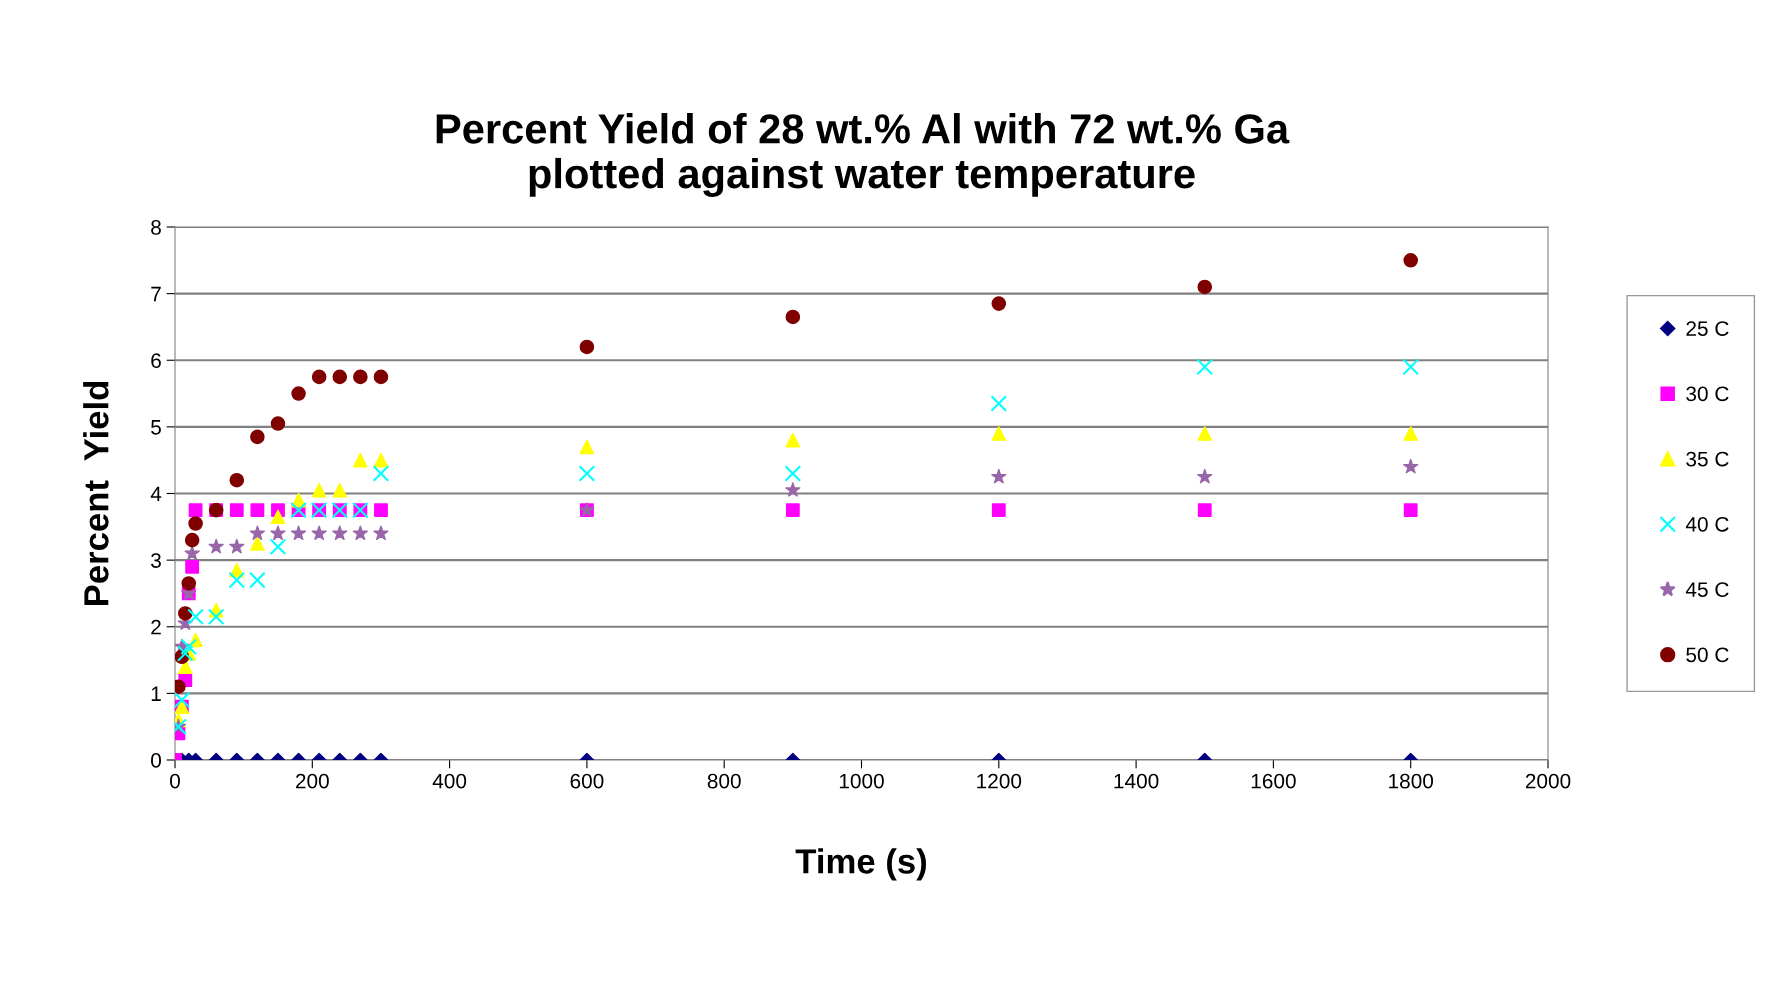 The image size is (1772, 981). I want to click on y-tick-label: 5, so click(156, 427).